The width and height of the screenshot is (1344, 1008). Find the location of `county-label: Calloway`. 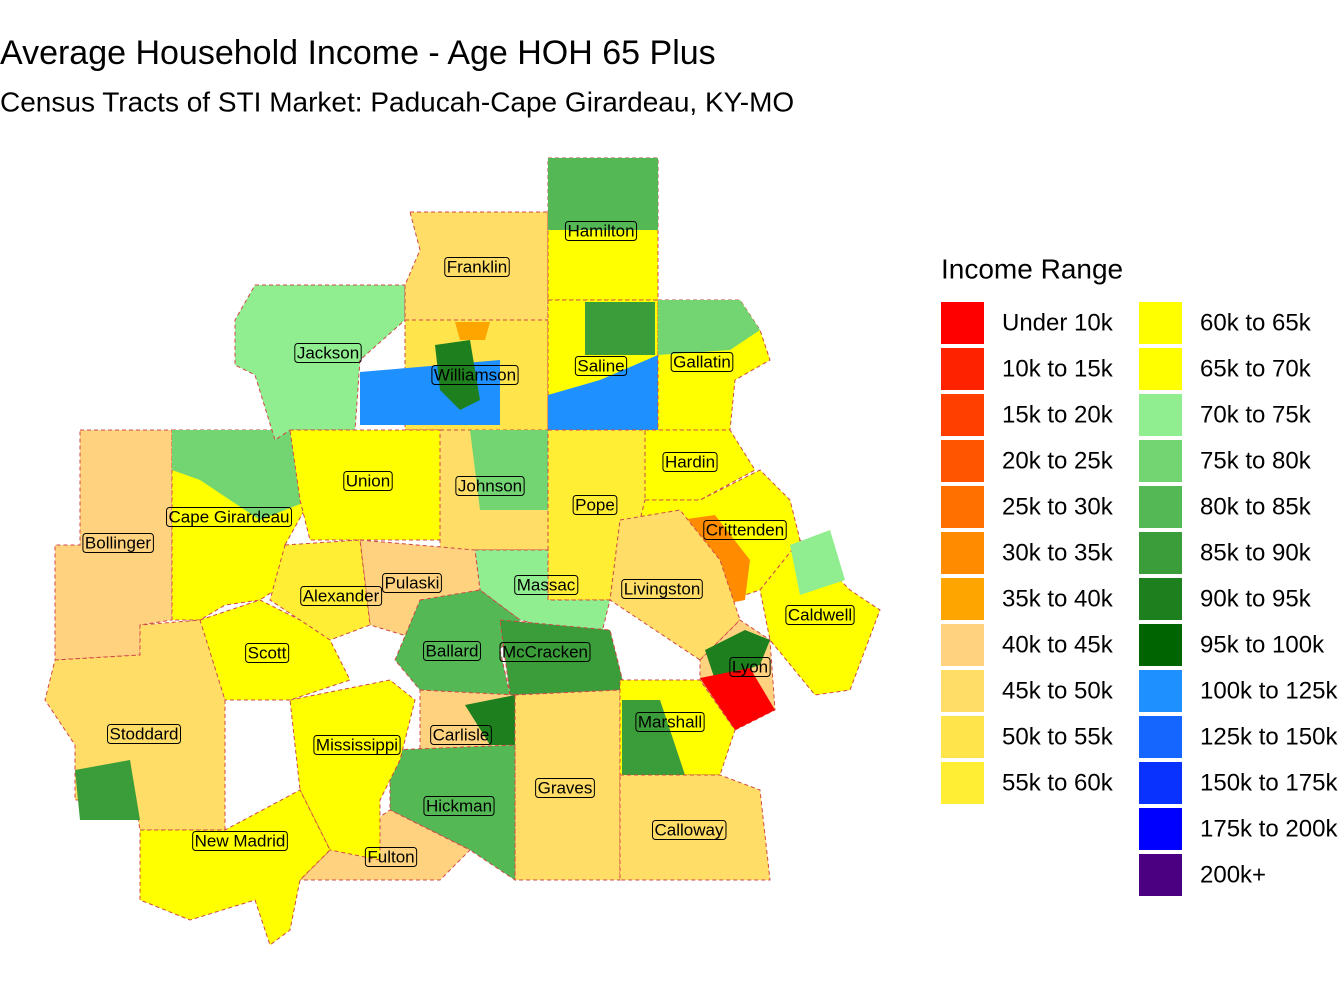

county-label: Calloway is located at coordinates (689, 829).